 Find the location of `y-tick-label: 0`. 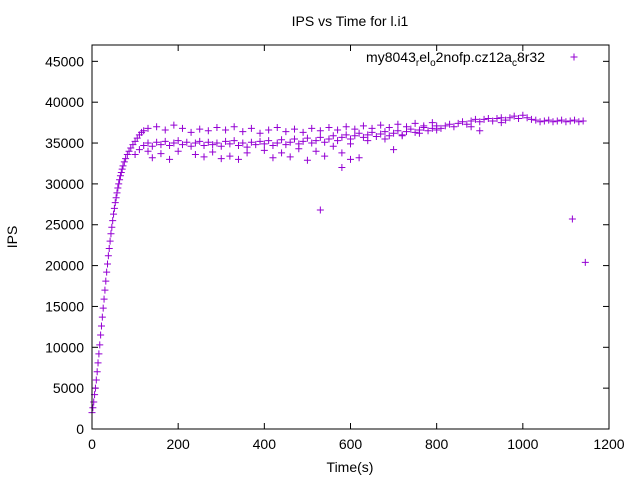

y-tick-label: 0 is located at coordinates (80, 429).